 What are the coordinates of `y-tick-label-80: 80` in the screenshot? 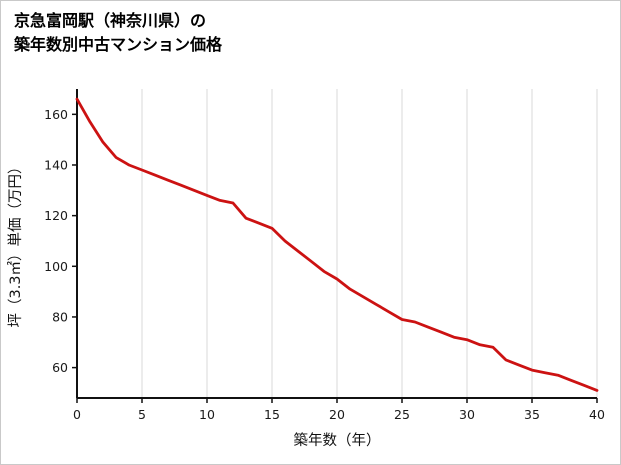 It's located at (60, 316).